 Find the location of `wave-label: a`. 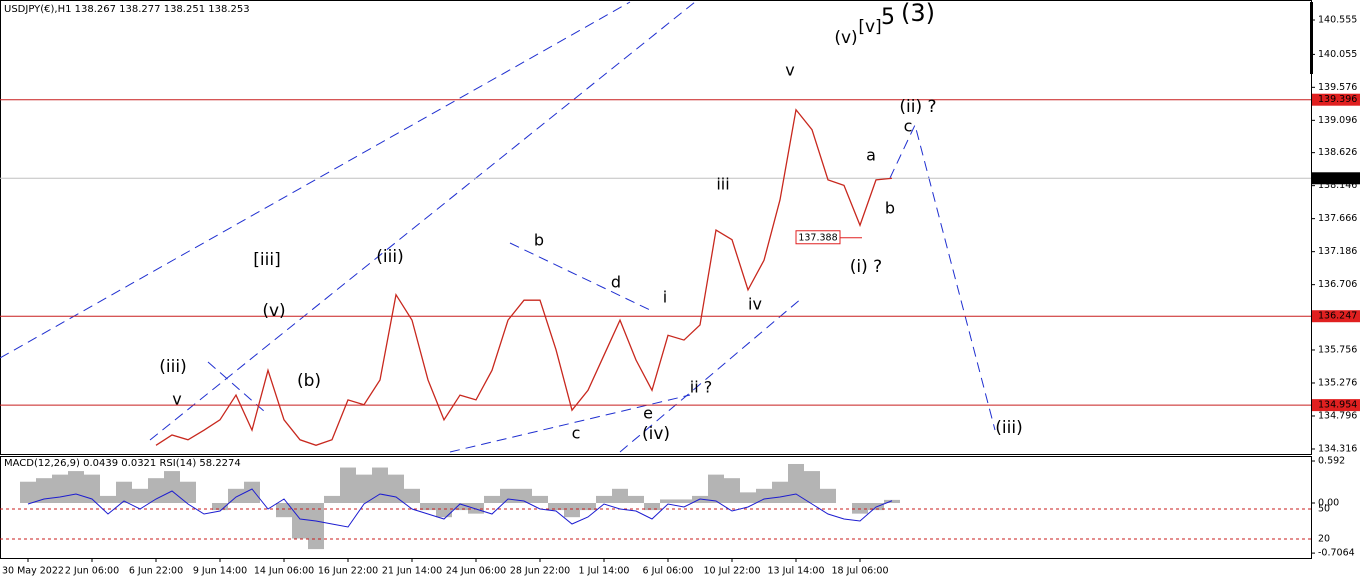

wave-label: a is located at coordinates (871, 155).